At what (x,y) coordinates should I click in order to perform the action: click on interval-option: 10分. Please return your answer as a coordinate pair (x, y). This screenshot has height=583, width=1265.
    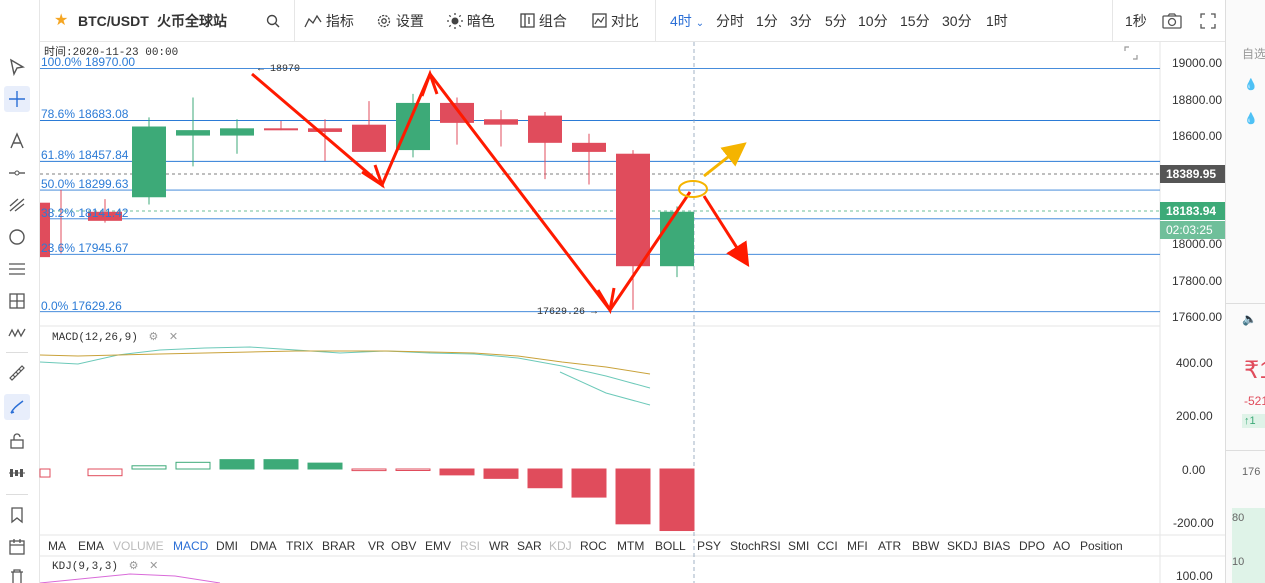
    Looking at the image, I should click on (873, 21).